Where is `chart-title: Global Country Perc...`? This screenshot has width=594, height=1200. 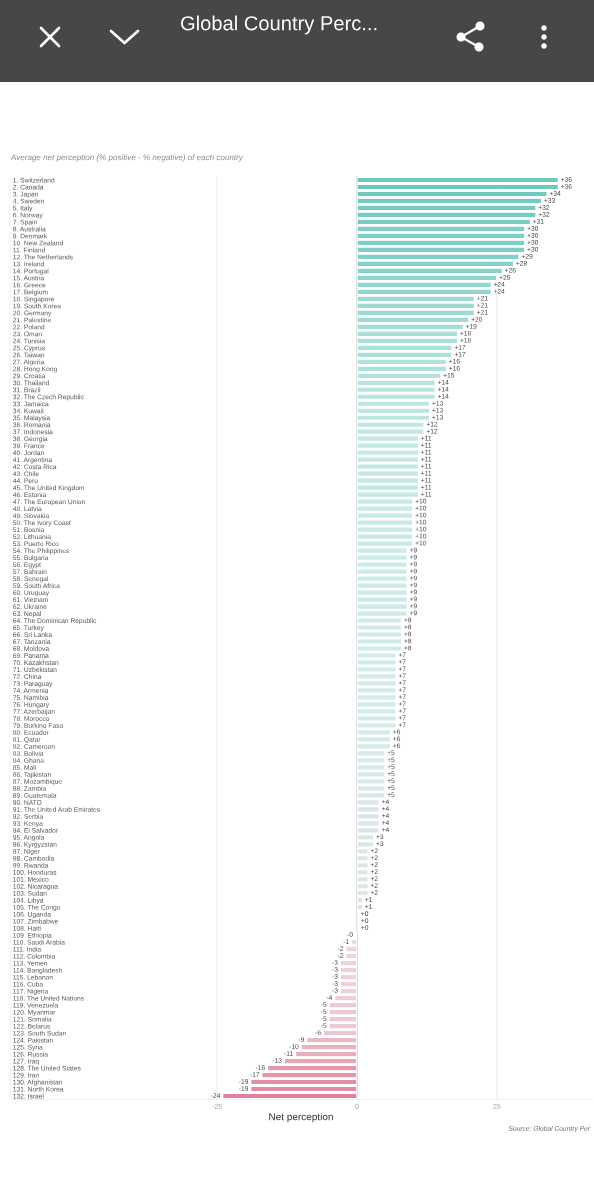
chart-title: Global Country Perc... is located at coordinates (279, 25).